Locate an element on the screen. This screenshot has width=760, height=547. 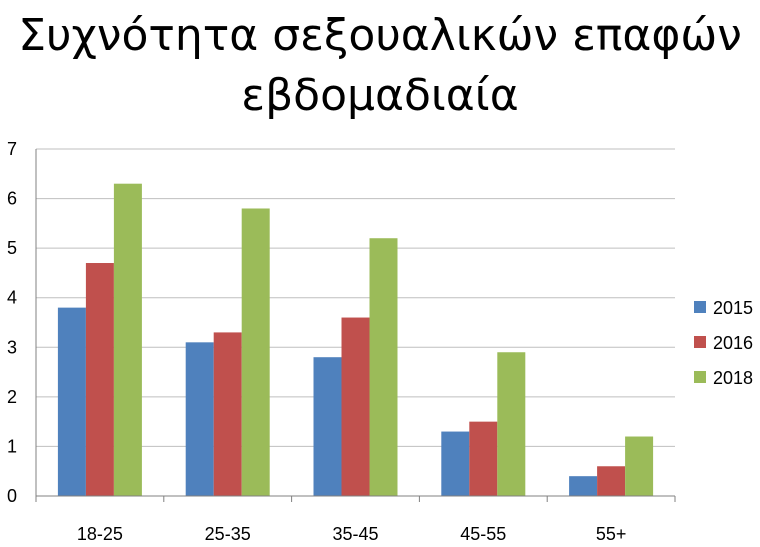
y-tick-label: 3 is located at coordinates (12, 347).